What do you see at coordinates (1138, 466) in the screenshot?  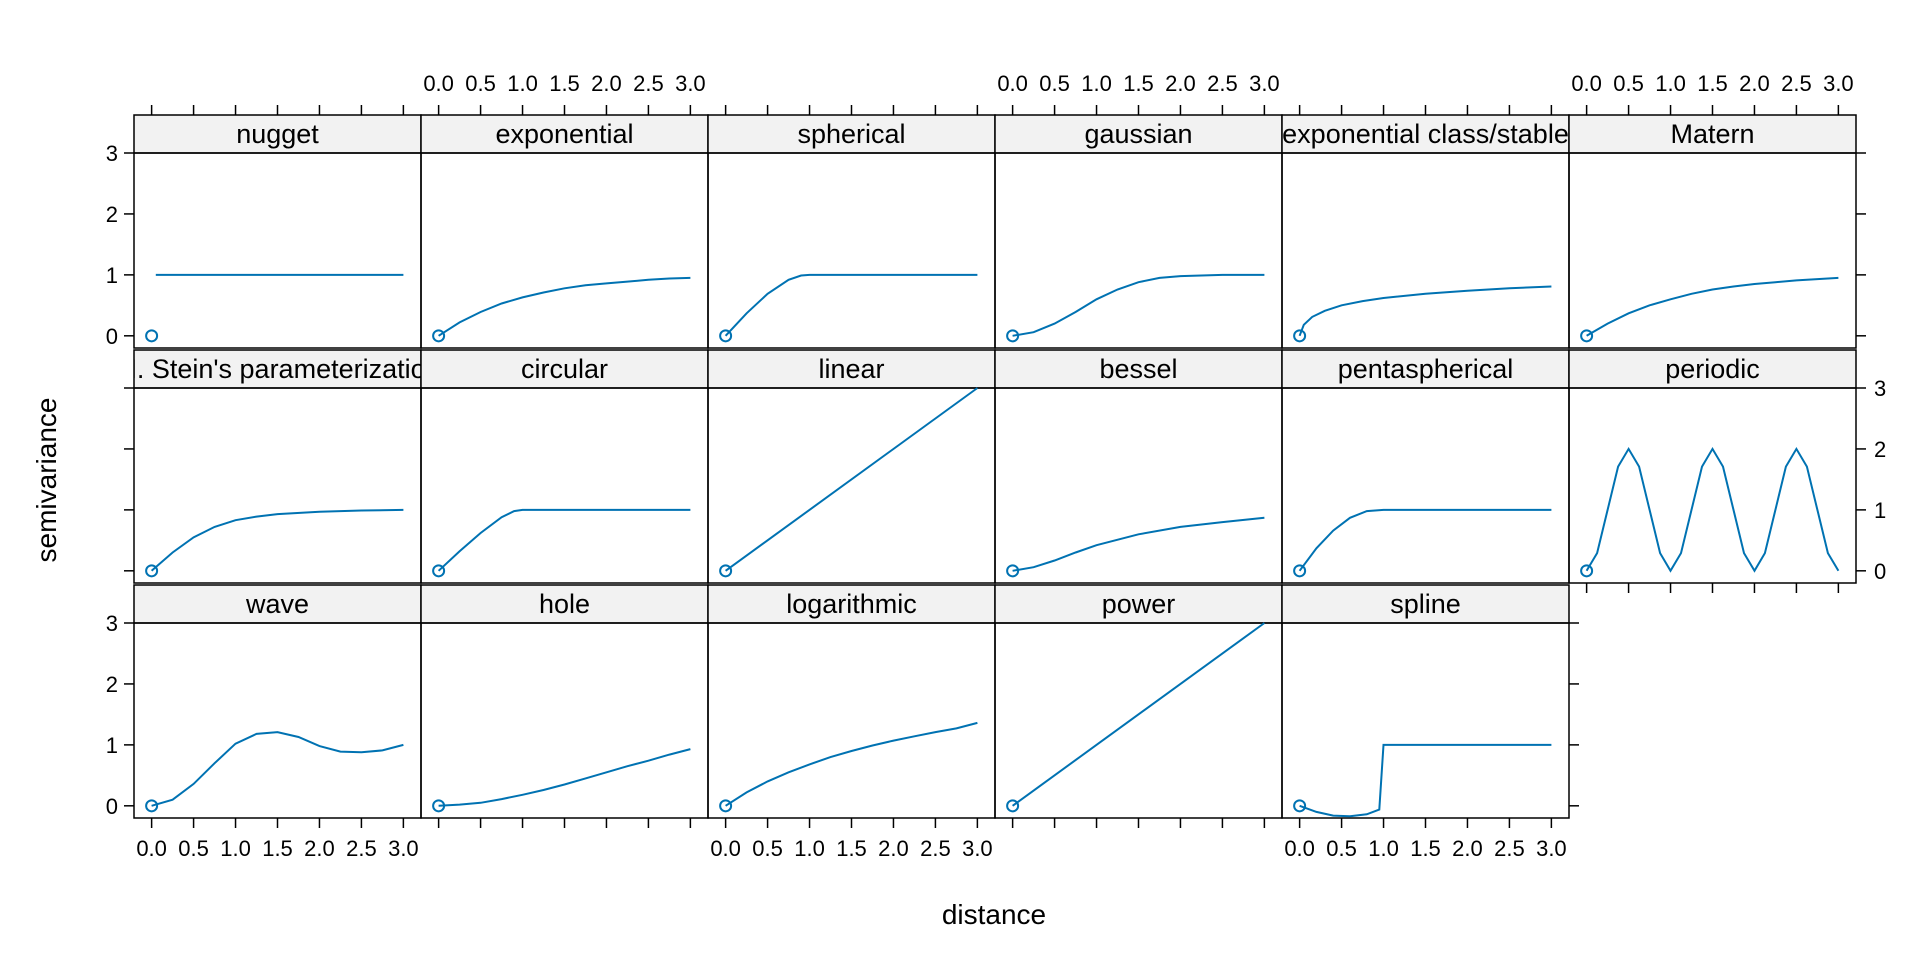 I see `panel-bessel: bessel` at bounding box center [1138, 466].